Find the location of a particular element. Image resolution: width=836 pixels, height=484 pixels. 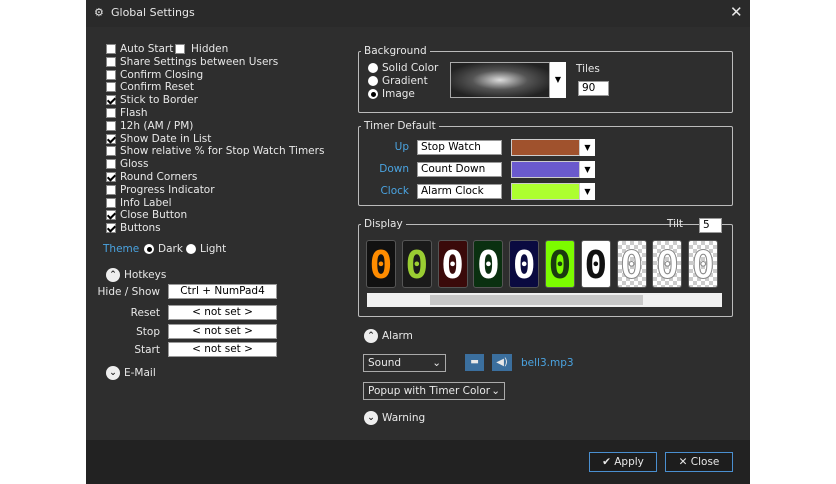

close-button: ✕ Close is located at coordinates (699, 462).